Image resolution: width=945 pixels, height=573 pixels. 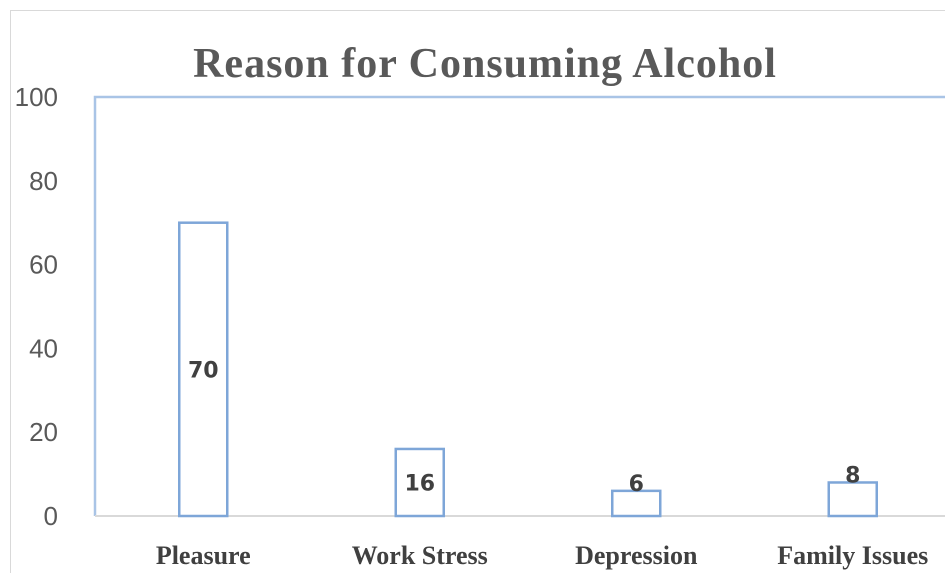 I want to click on data-label: 16, so click(x=419, y=483).